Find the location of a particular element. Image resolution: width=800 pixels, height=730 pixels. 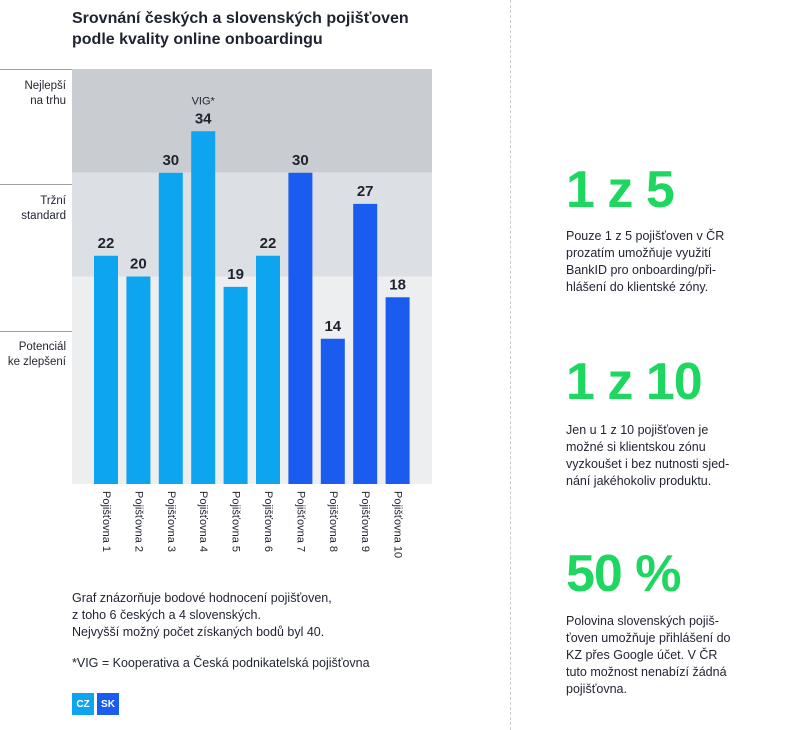

x-tick-label: Pojišťovna 1 is located at coordinates (106, 536).